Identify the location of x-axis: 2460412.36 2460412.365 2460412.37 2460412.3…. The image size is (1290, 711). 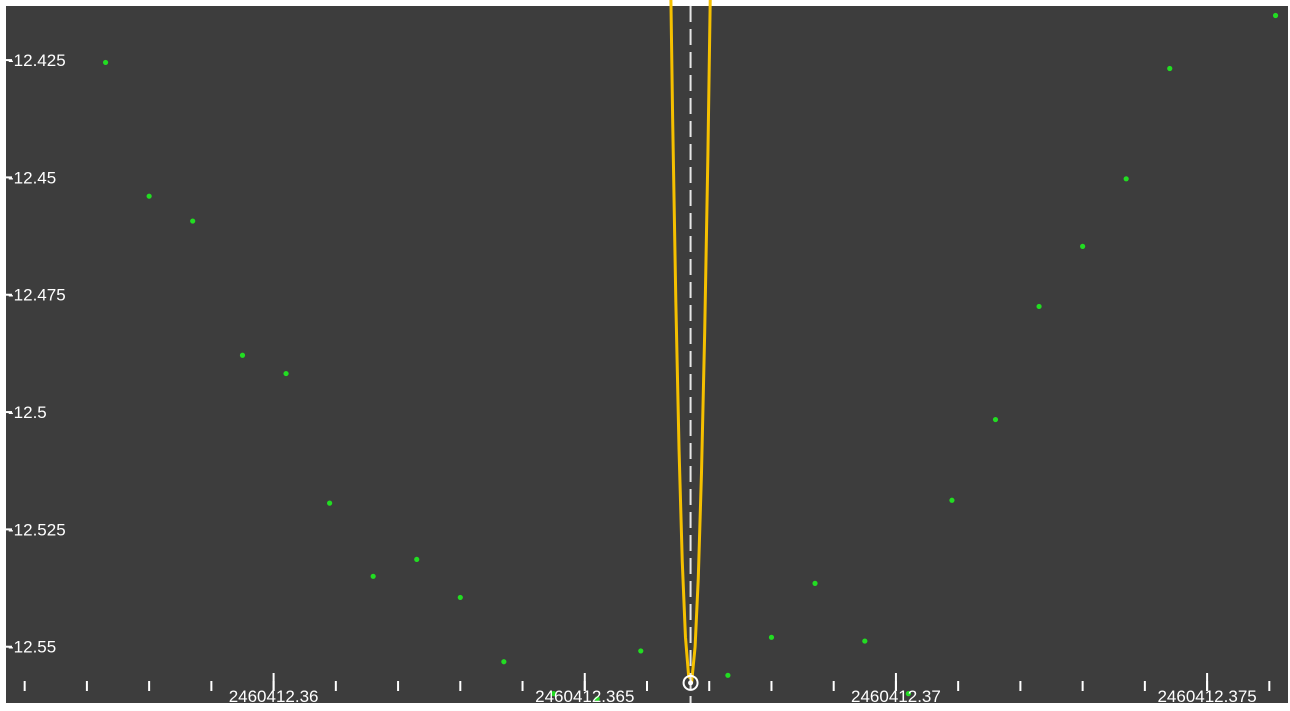
(647, 689).